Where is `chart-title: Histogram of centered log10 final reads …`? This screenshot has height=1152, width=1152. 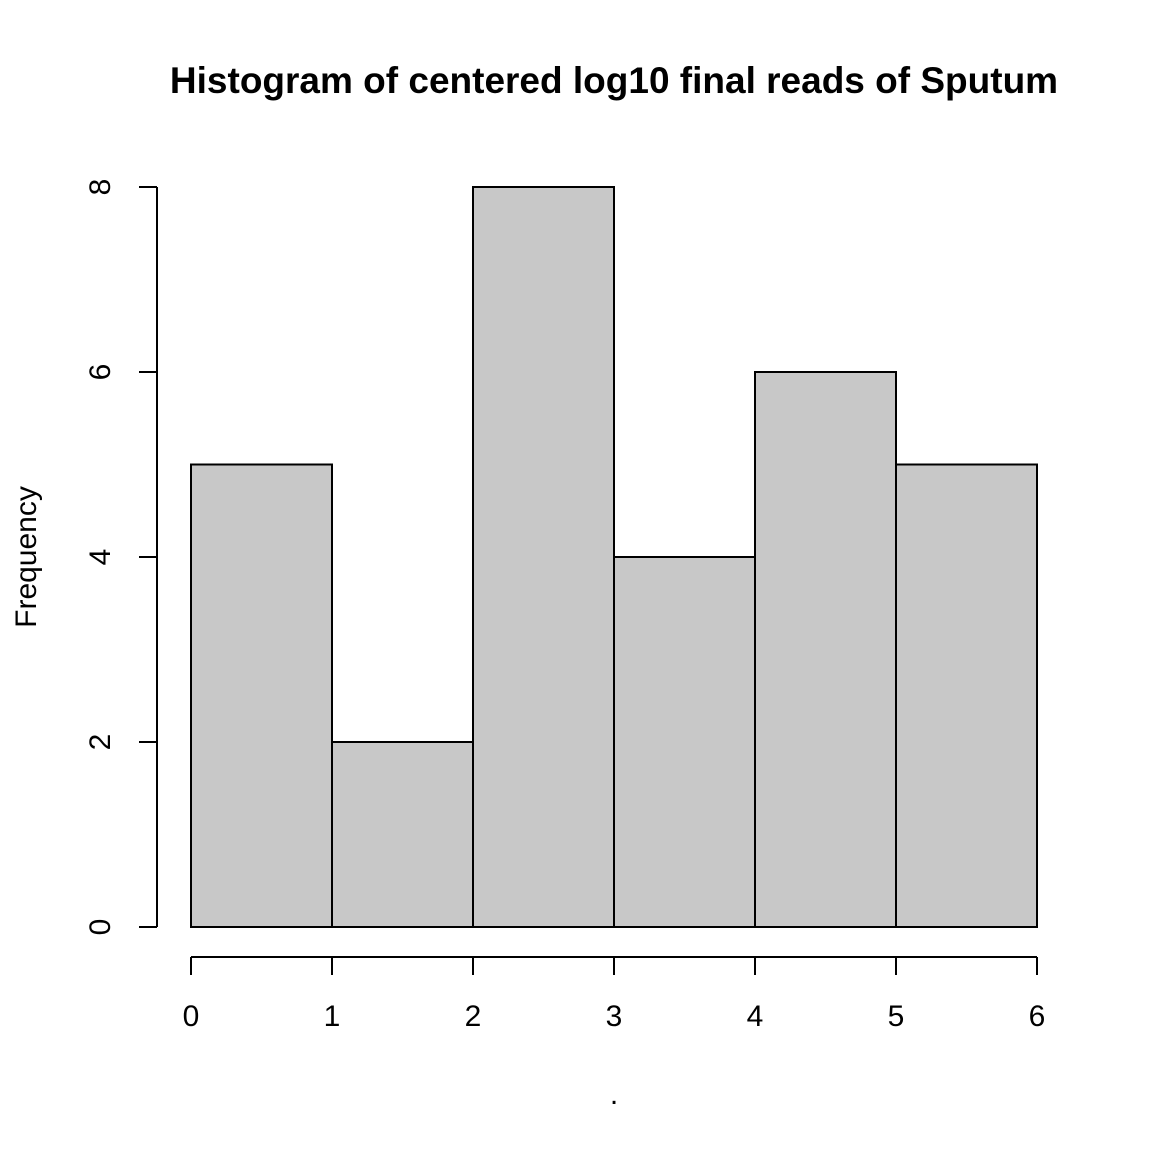
chart-title: Histogram of centered log10 final reads … is located at coordinates (614, 80).